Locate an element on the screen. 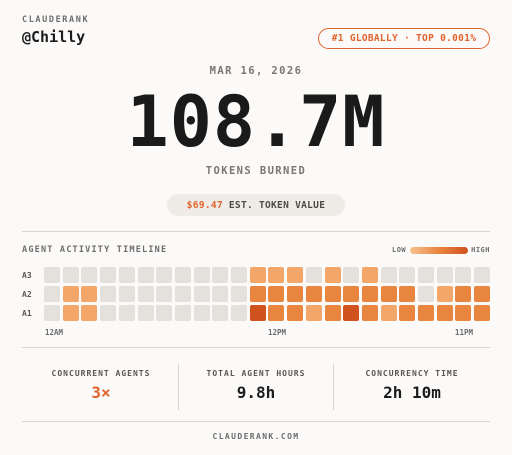  heatmap-cell-a3-h13 is located at coordinates (295, 275).